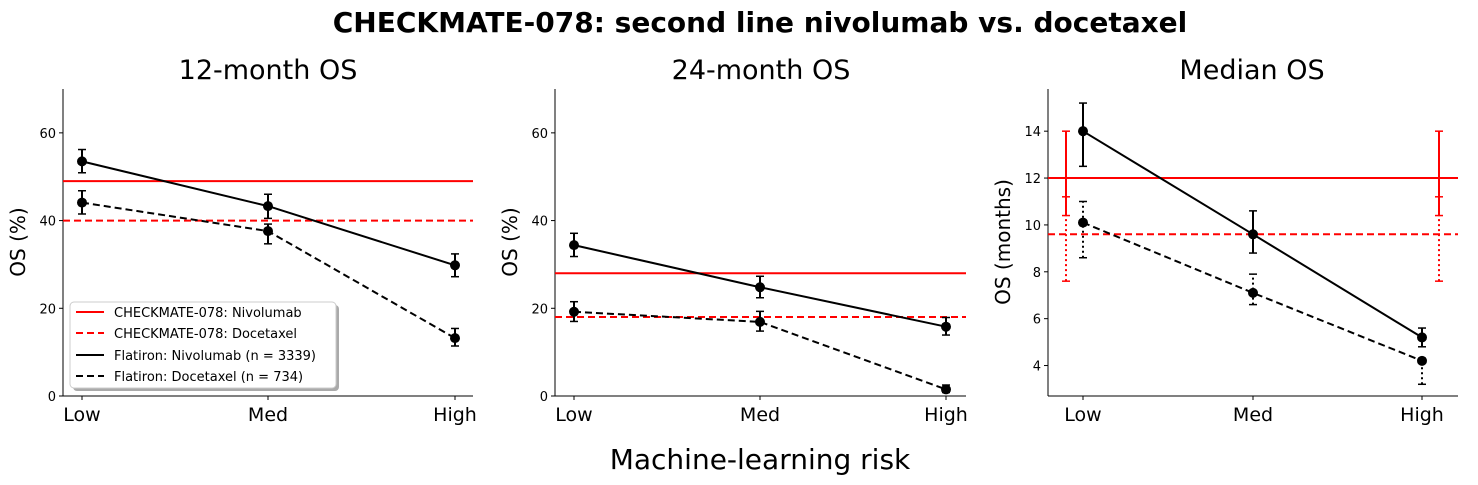  What do you see at coordinates (1251, 70) in the screenshot?
I see `panel-title: Median OS` at bounding box center [1251, 70].